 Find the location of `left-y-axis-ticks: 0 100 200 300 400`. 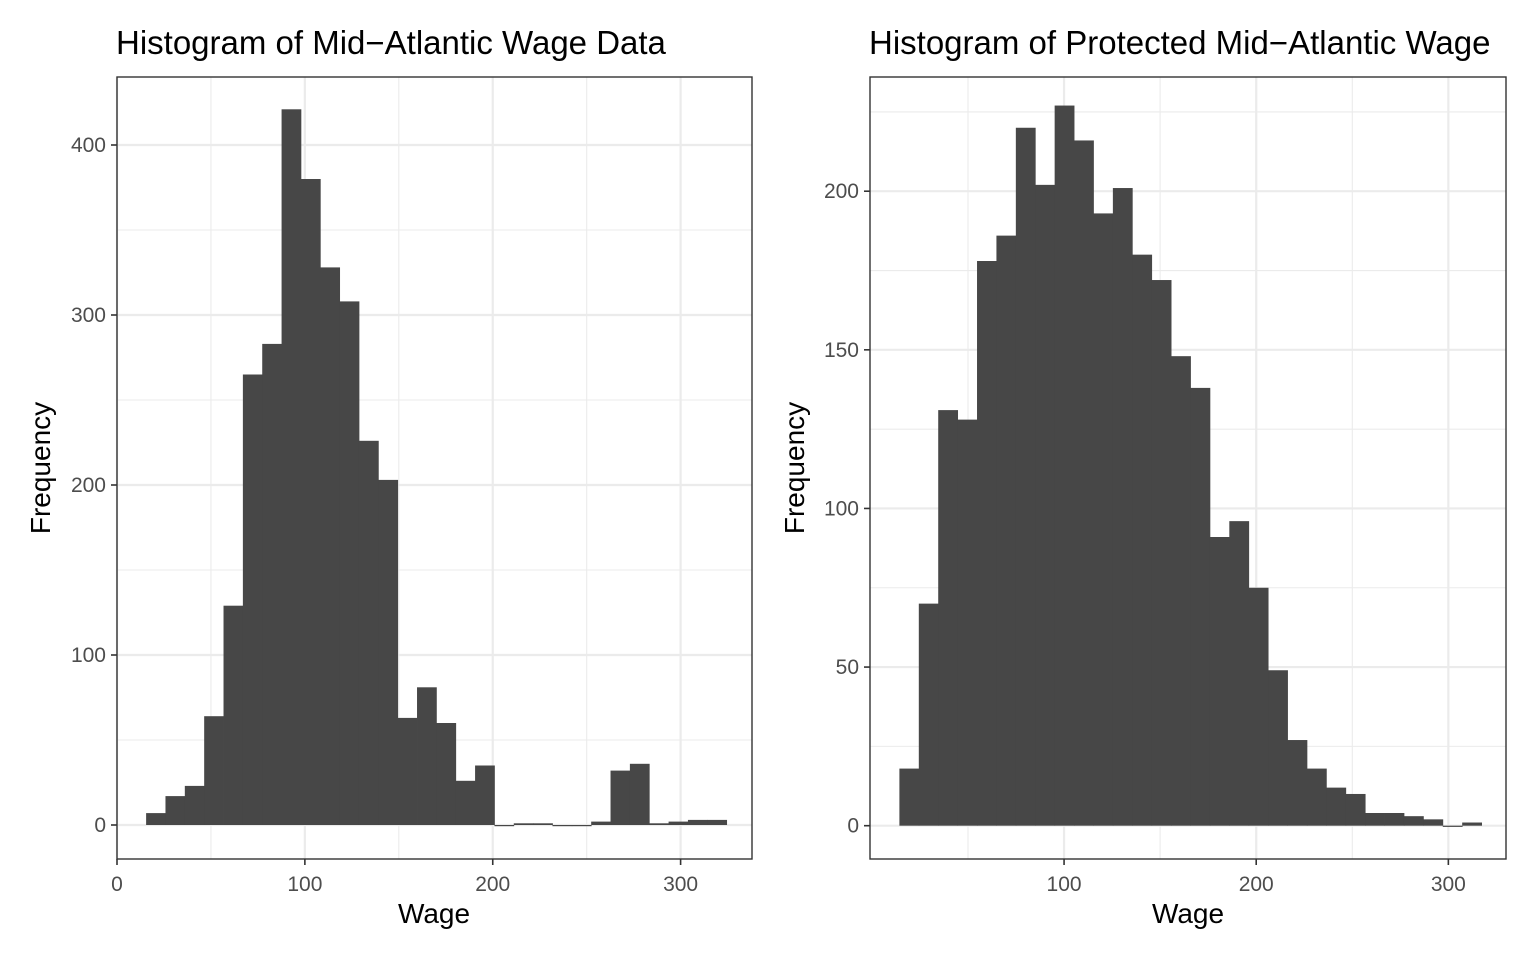

left-y-axis-ticks: 0 100 200 300 400 is located at coordinates (94, 485).